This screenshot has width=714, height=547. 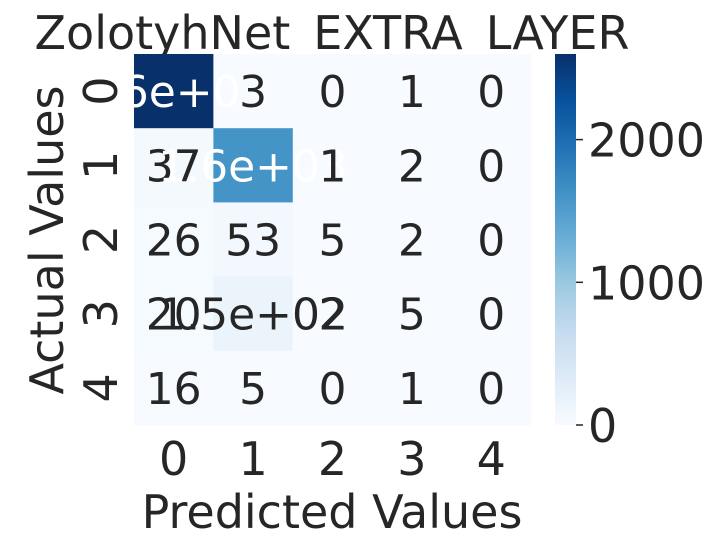 What do you see at coordinates (646, 141) in the screenshot?
I see `colorbar-tick-label: 2000` at bounding box center [646, 141].